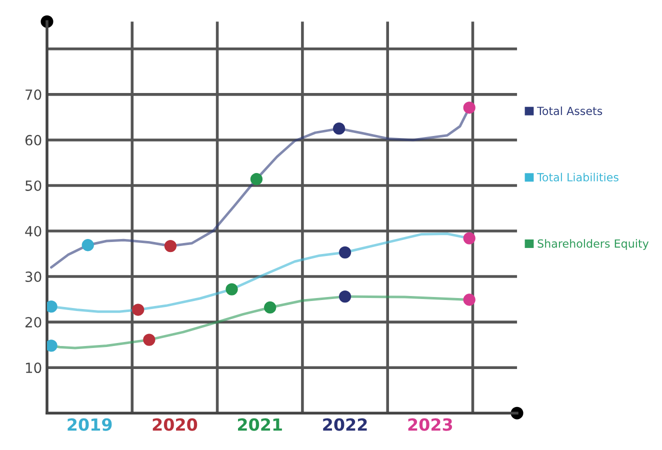  What do you see at coordinates (34, 368) in the screenshot?
I see `y-tick-label: 10` at bounding box center [34, 368].